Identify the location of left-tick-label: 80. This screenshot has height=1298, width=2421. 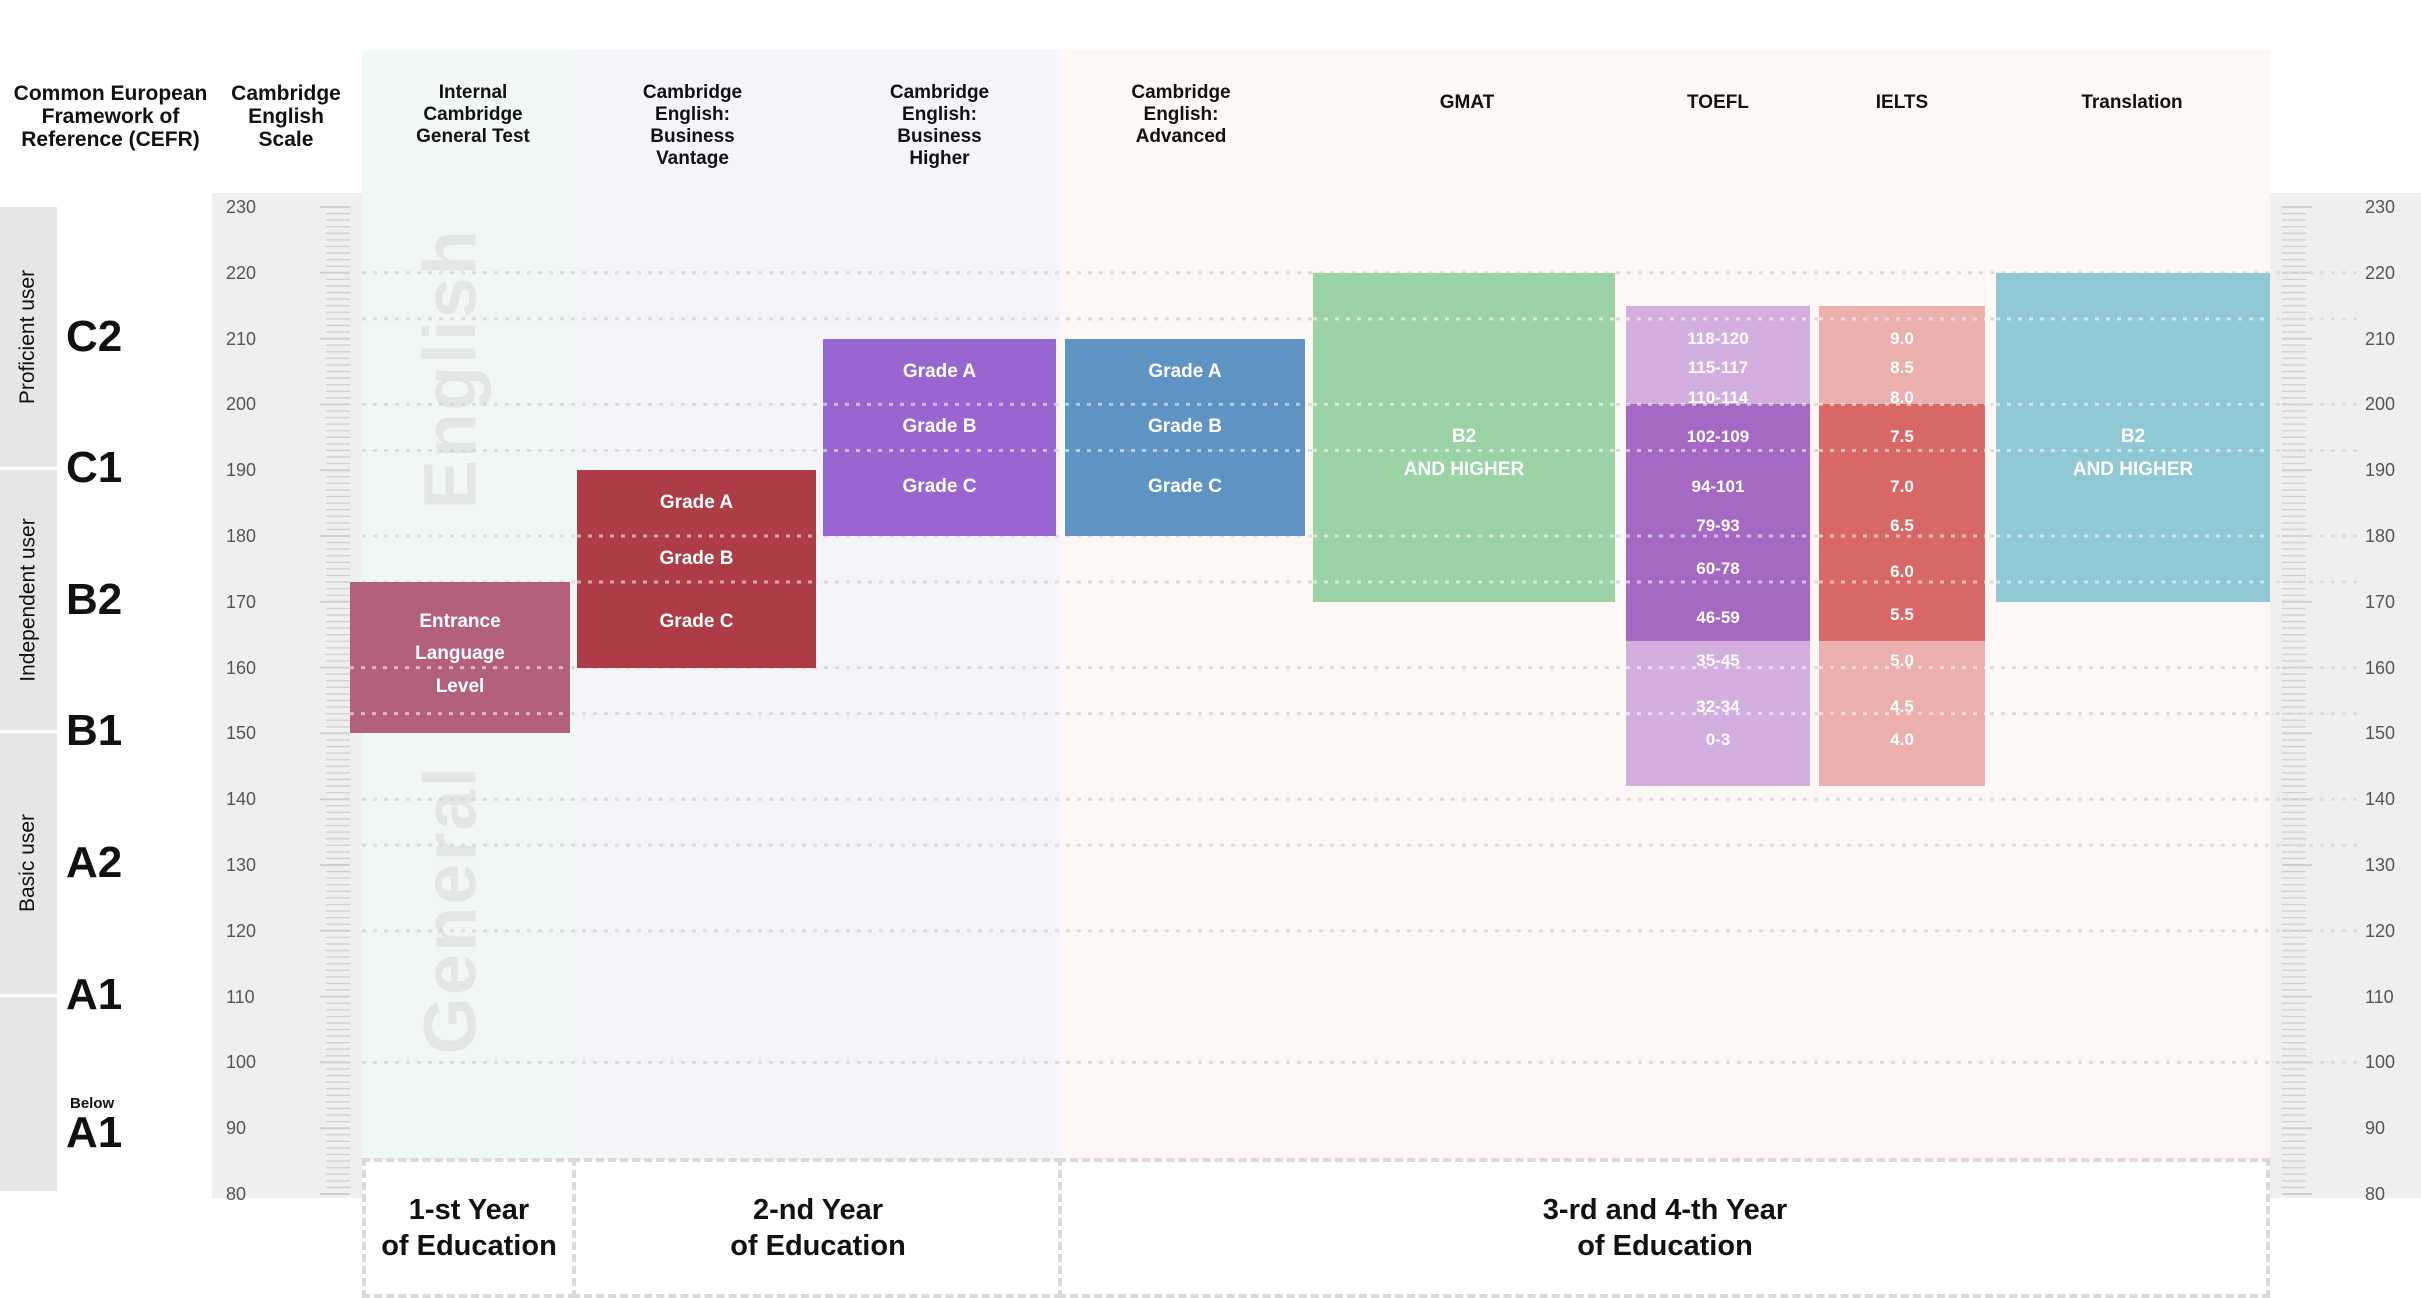
(236, 1194).